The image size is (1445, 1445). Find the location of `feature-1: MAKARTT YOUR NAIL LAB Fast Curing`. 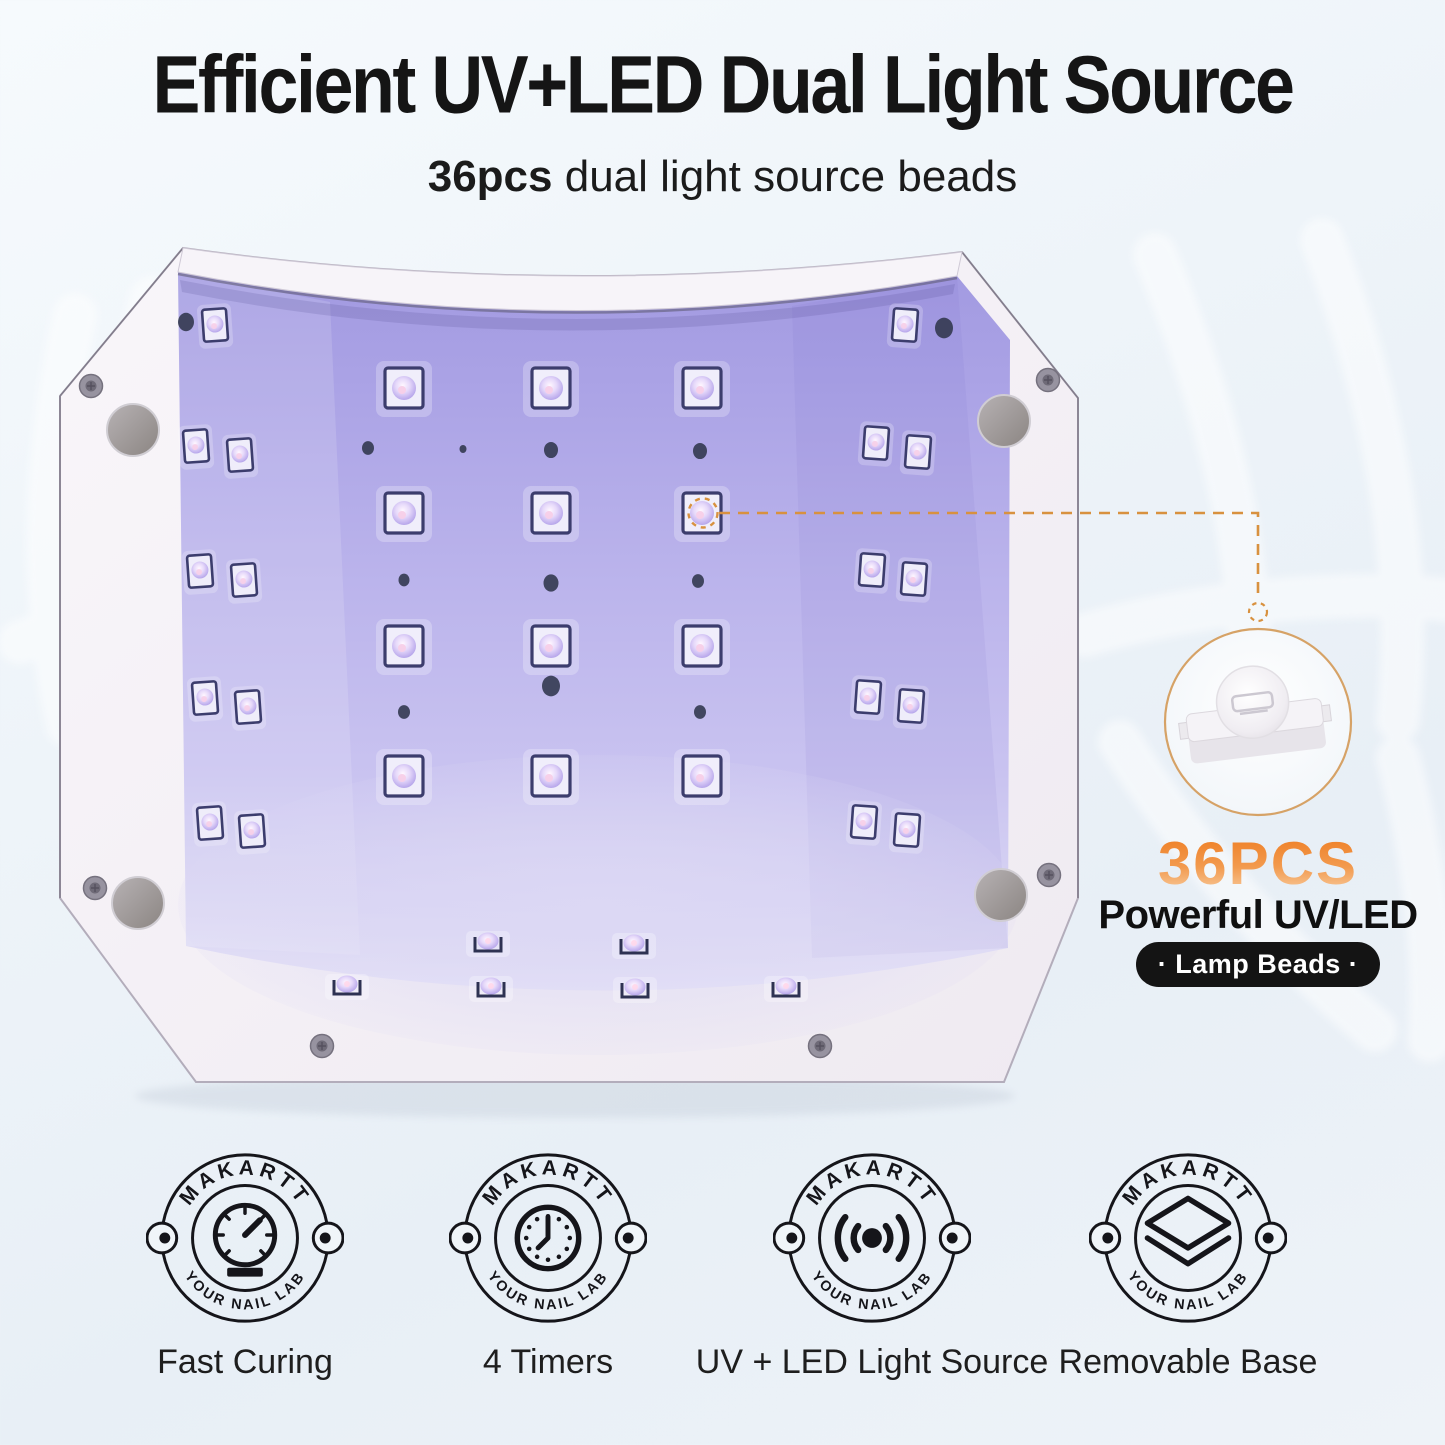

feature-1: MAKARTT YOUR NAIL LAB Fast Curing is located at coordinates (245, 1260).